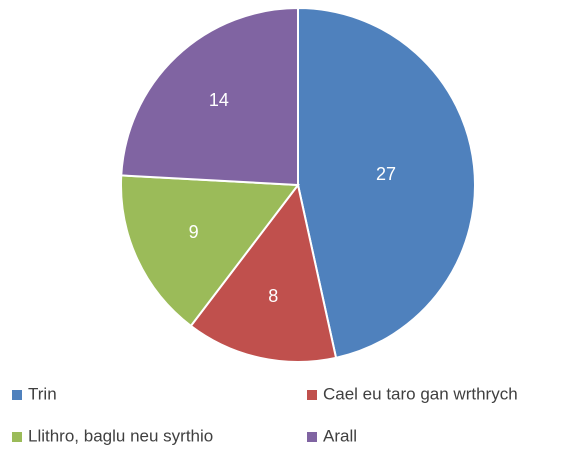  I want to click on legend-label: Arall, so click(340, 435).